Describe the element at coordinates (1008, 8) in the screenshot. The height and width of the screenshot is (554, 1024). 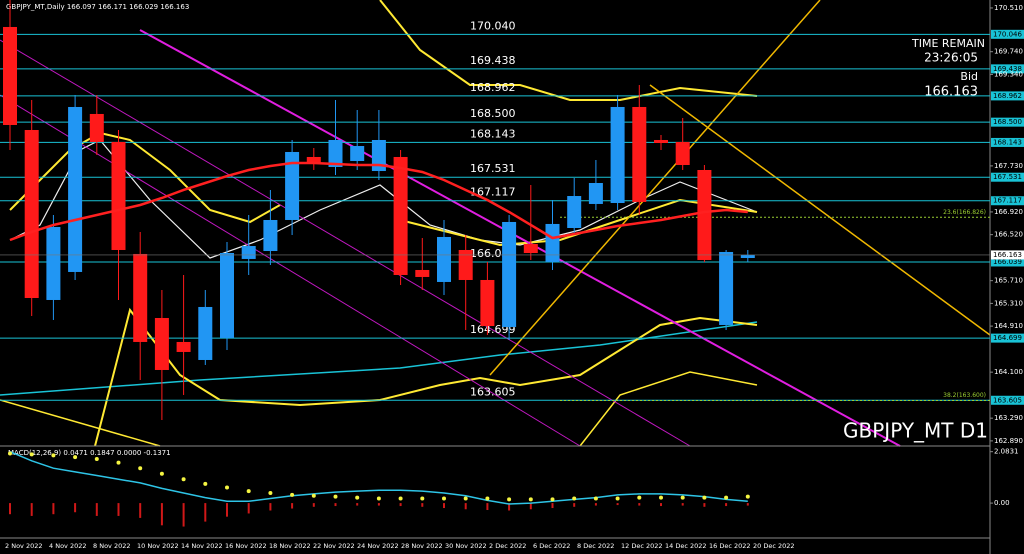
I see `y-tick-label: 170.510` at that location.